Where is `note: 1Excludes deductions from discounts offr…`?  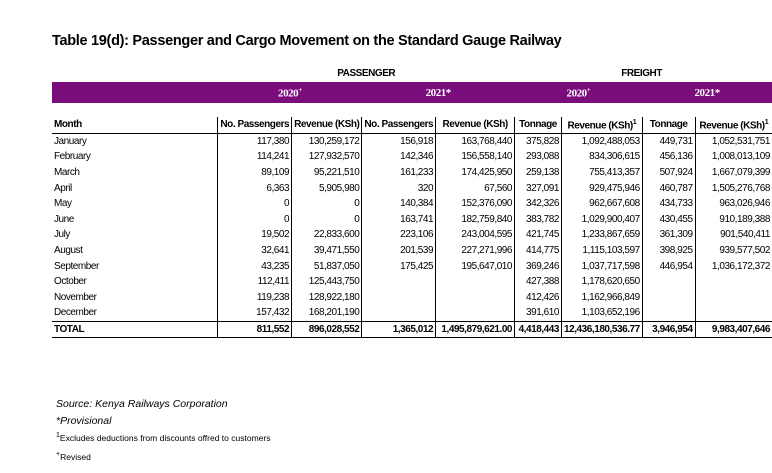 note: 1Excludes deductions from discounts offr… is located at coordinates (163, 441).